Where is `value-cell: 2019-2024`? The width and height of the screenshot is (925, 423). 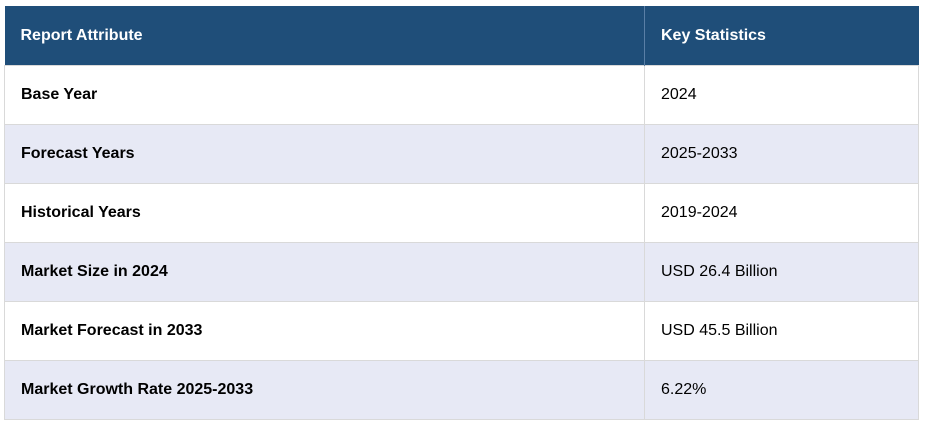
value-cell: 2019-2024 is located at coordinates (781, 213).